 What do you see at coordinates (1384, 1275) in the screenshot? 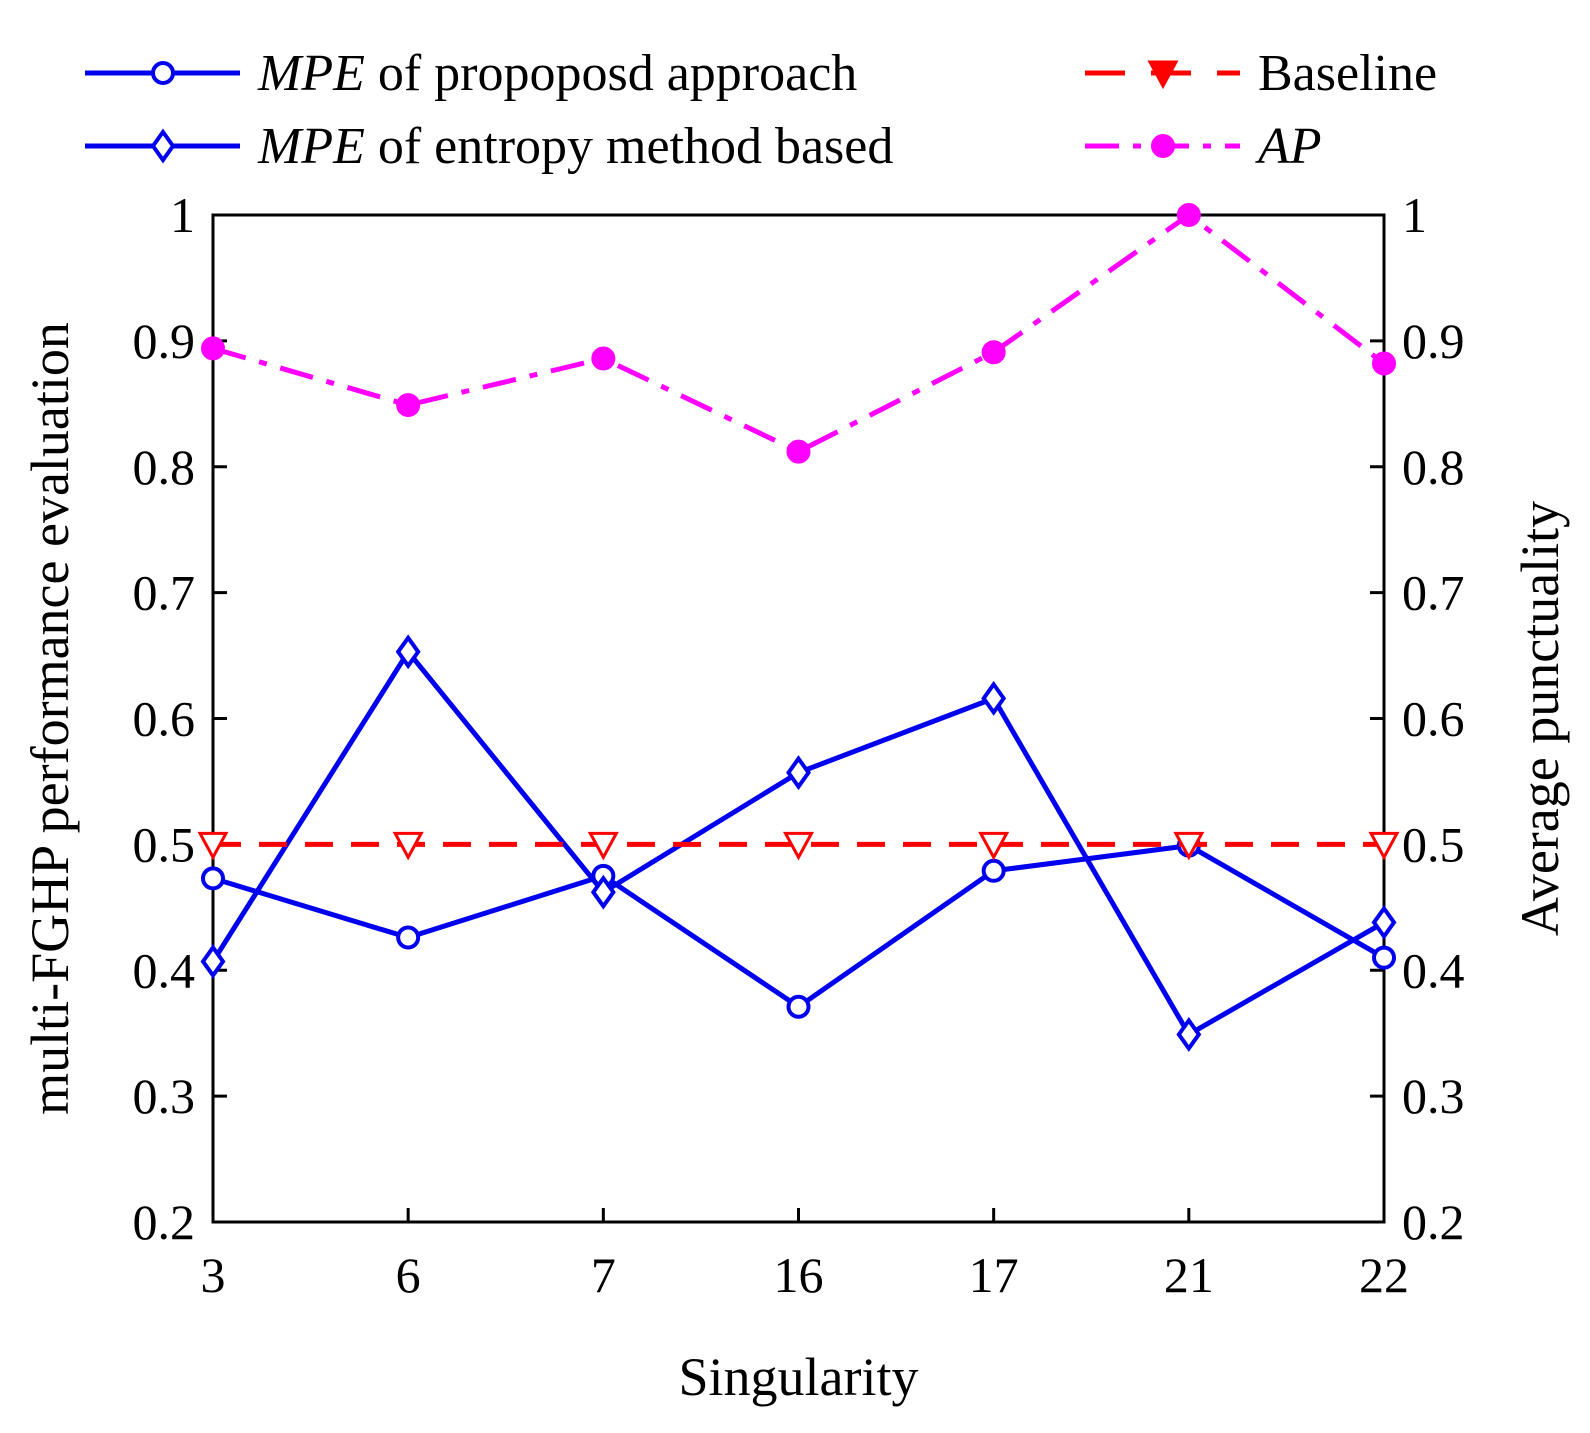
I see `x-tick-label: 22` at bounding box center [1384, 1275].